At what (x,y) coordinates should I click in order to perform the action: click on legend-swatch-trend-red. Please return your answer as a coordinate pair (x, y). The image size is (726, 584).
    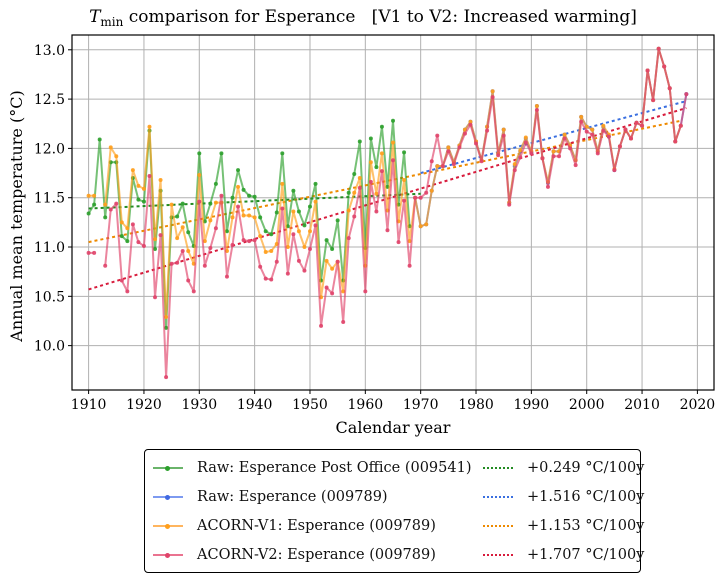
    Looking at the image, I should click on (498, 555).